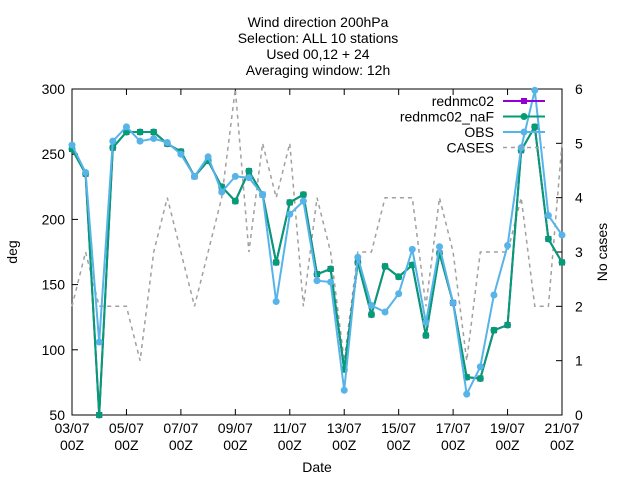 This screenshot has width=640, height=480. What do you see at coordinates (561, 428) in the screenshot?
I see `x-tick-label: 21/07` at bounding box center [561, 428].